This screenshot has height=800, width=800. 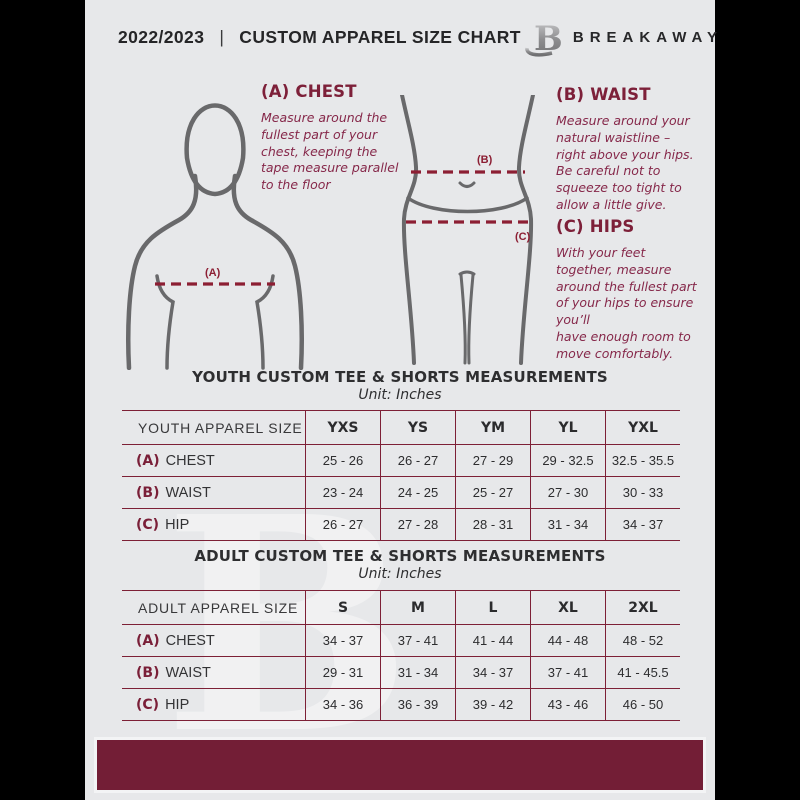 I want to click on size-range-cell: 41 - 44, so click(x=492, y=640).